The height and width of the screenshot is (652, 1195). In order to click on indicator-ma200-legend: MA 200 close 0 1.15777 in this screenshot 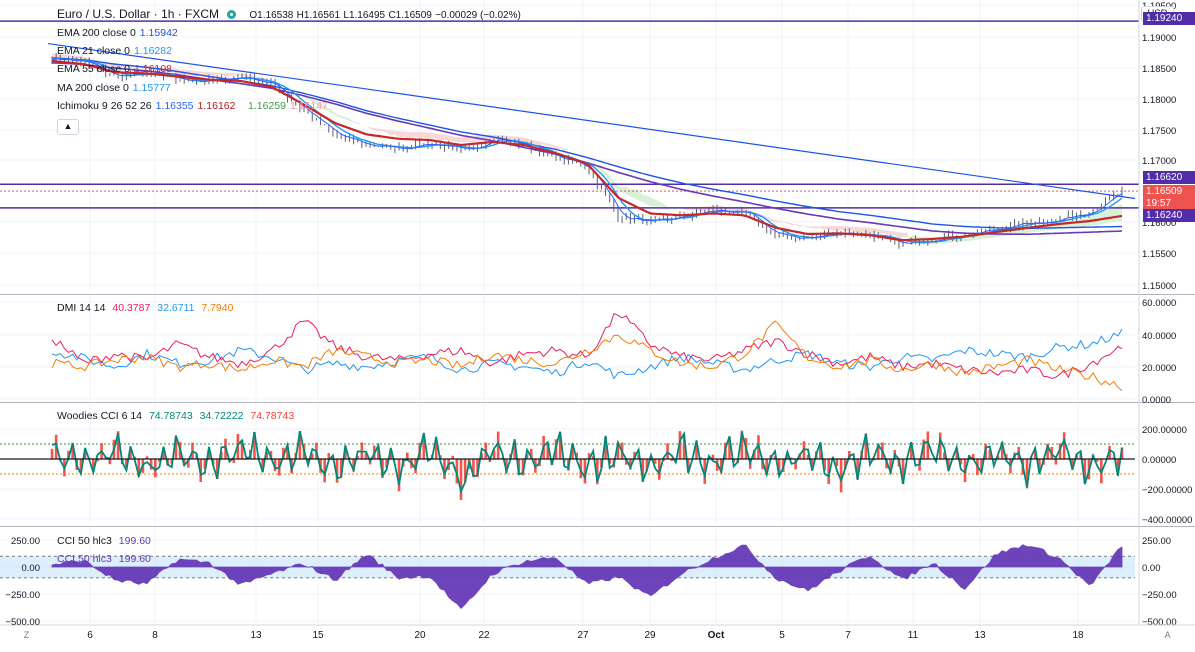, I will do `click(114, 88)`.